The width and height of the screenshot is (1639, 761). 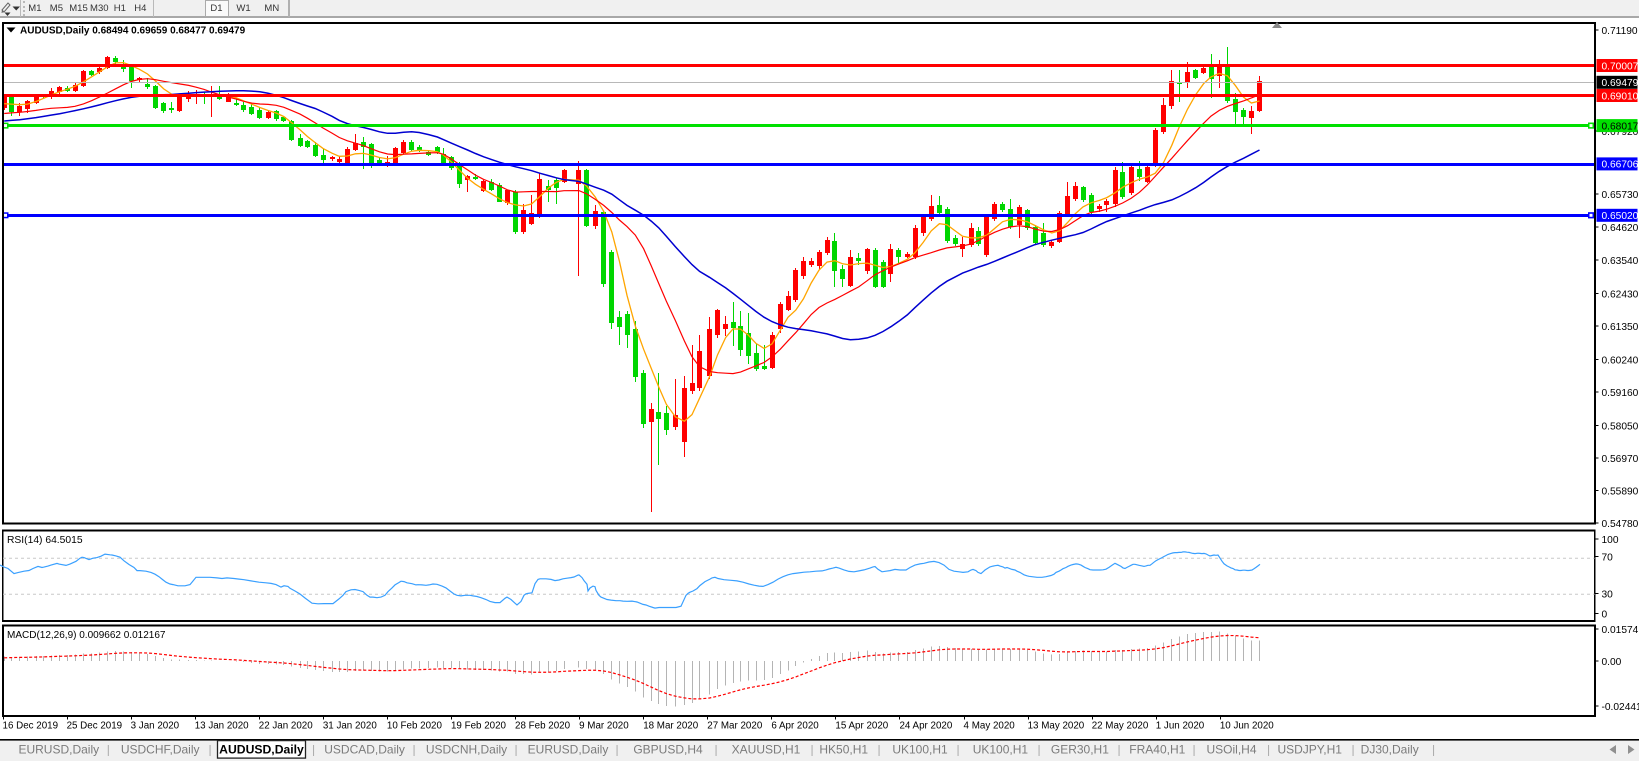 I want to click on svg-text: 16 Dec 2019, so click(x=31, y=726).